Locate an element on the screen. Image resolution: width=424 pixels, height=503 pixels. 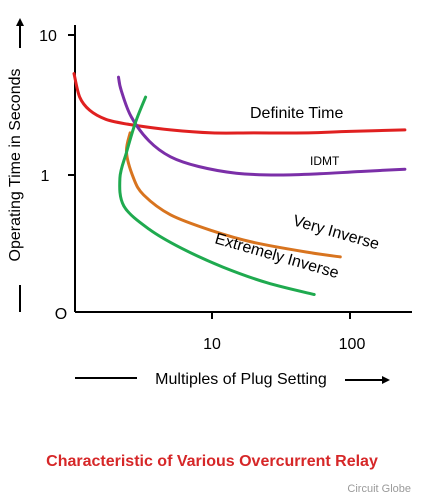
y-tick-label-10: 10 is located at coordinates (48, 36).